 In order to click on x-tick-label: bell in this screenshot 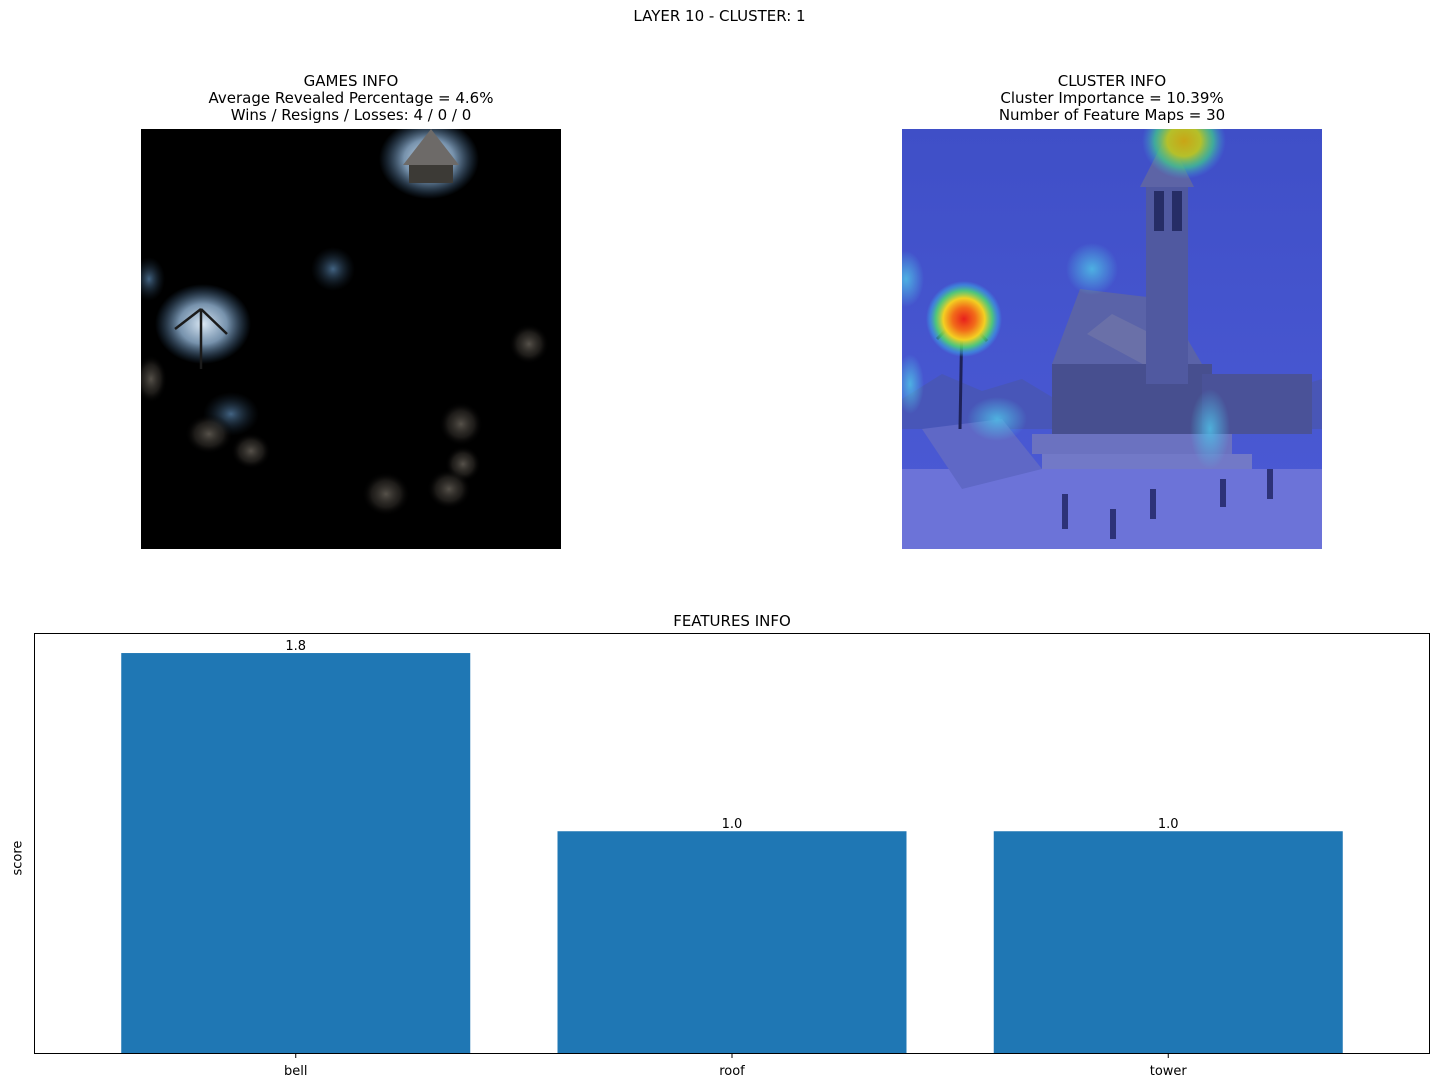, I will do `click(295, 1071)`.